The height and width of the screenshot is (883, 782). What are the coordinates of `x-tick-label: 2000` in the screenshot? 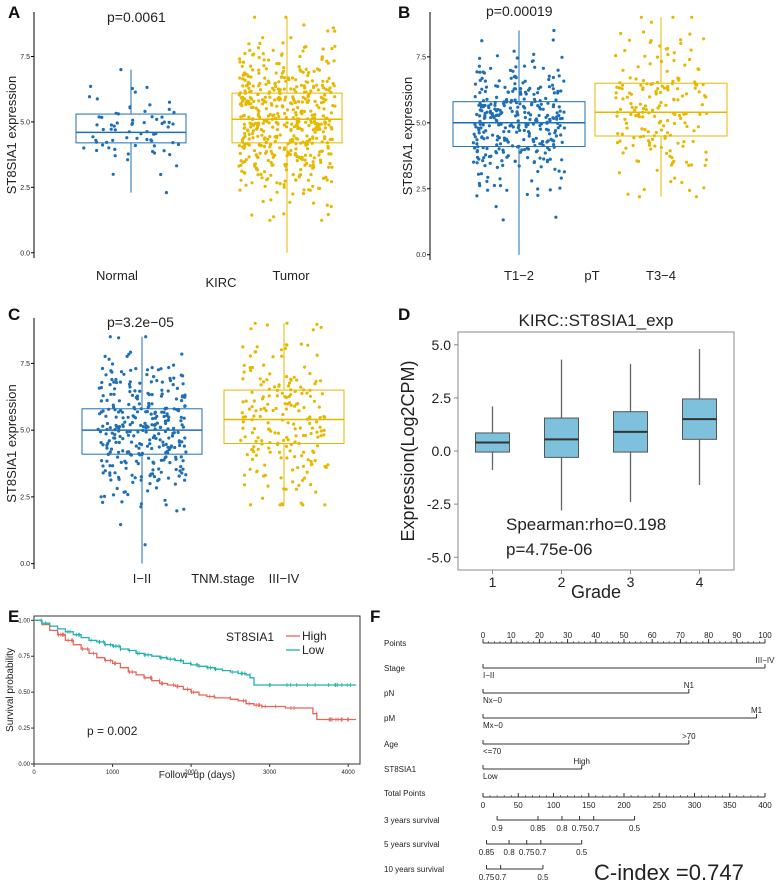 It's located at (191, 773).